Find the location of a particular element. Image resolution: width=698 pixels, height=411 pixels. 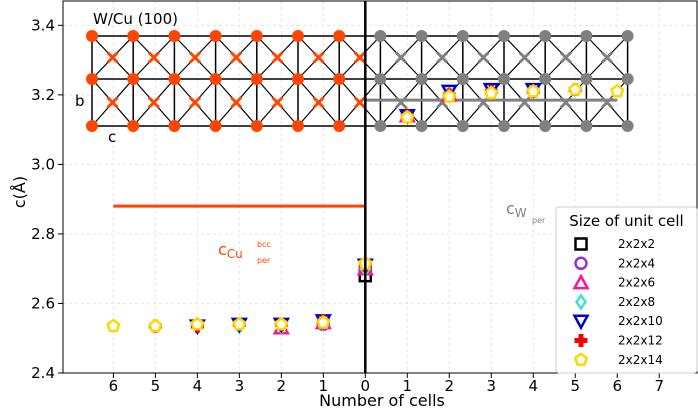

inset-title: W/Cu (100) is located at coordinates (135, 19).